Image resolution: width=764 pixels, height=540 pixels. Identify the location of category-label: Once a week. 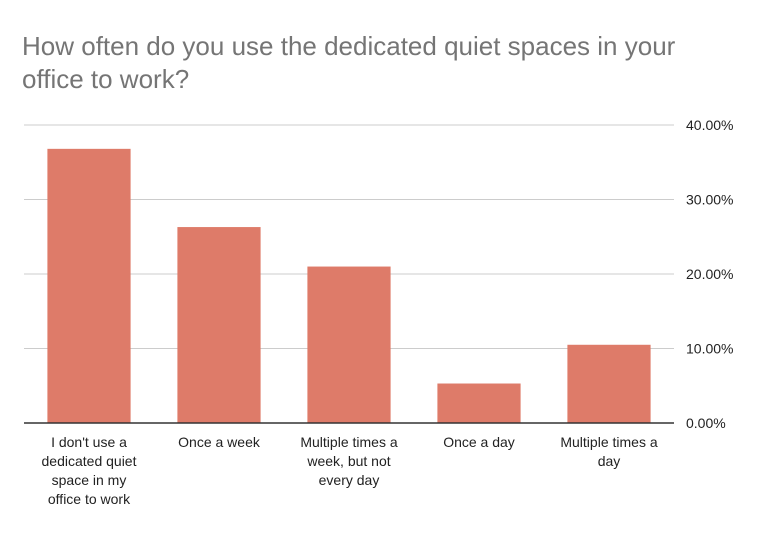
(219, 442).